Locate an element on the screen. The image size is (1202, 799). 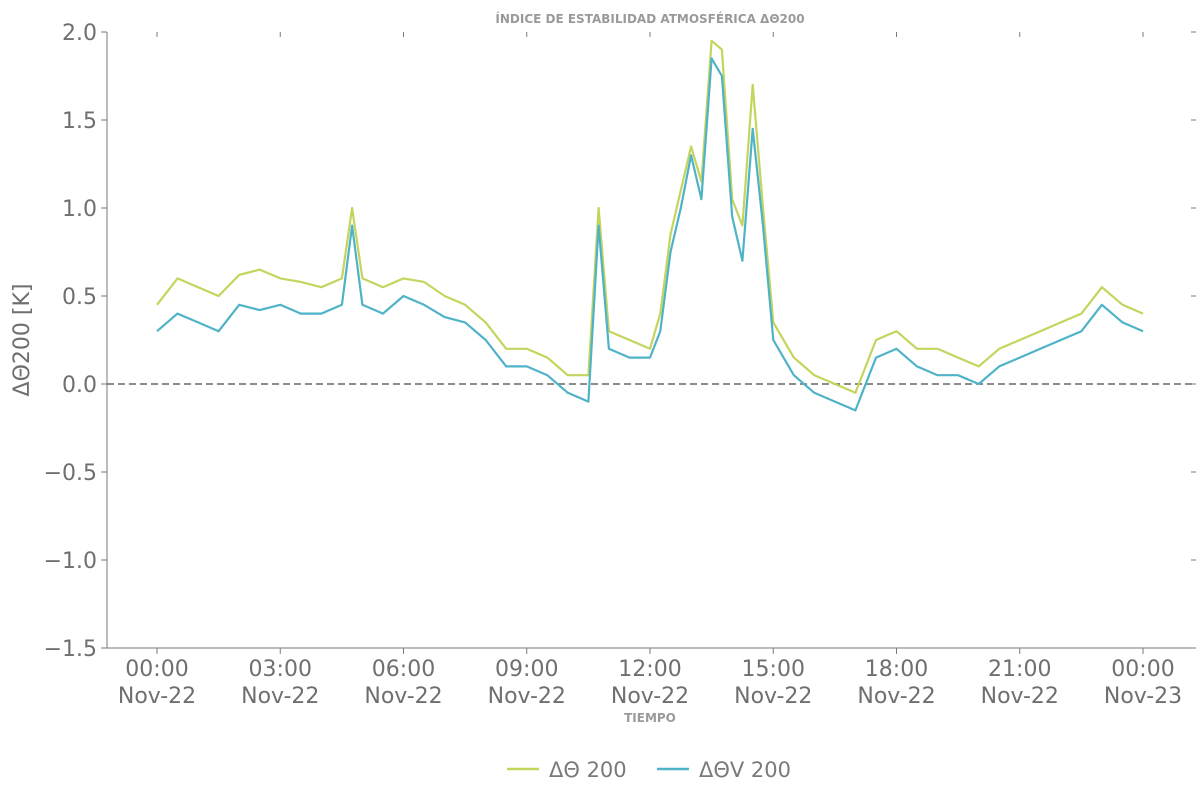
y-axis-label: ΔΘ200 [K] is located at coordinates (22, 340).